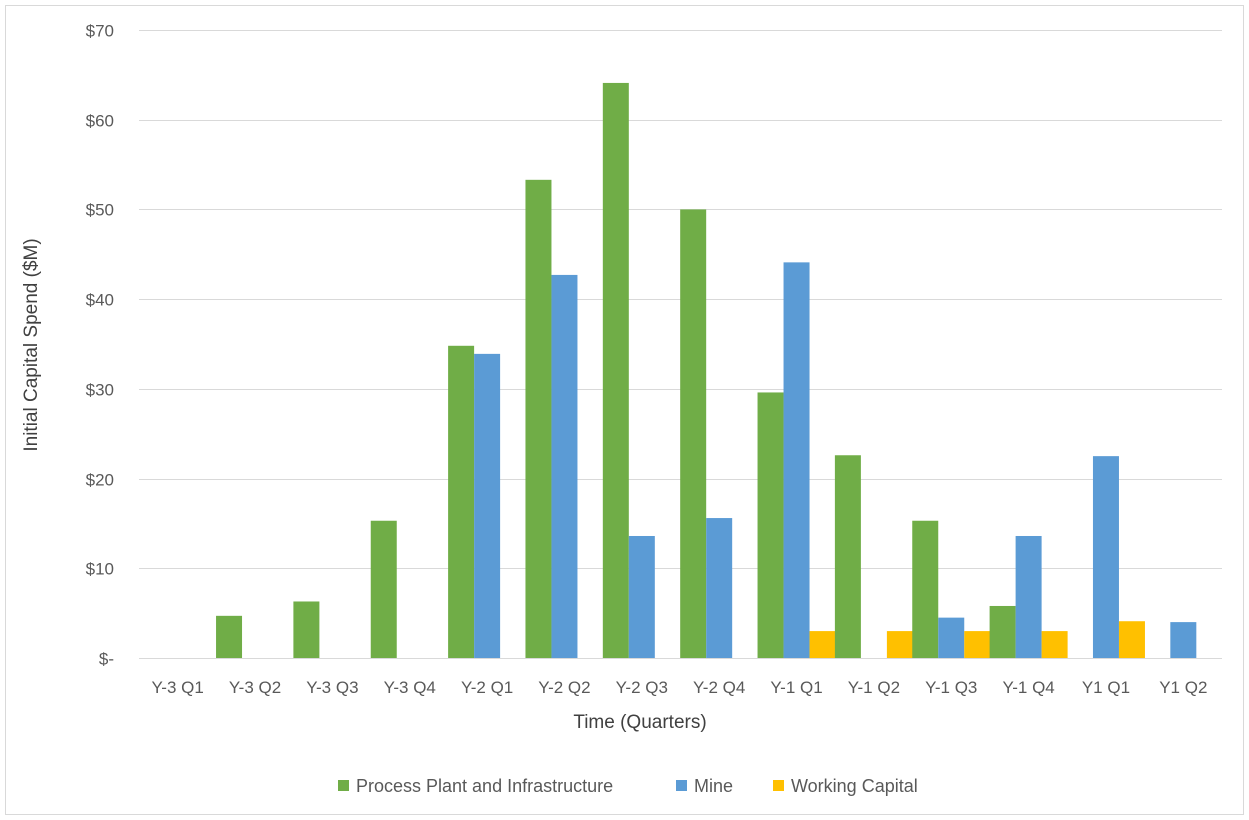 The width and height of the screenshot is (1249, 820). I want to click on y-tick-label: $-, so click(106, 659).